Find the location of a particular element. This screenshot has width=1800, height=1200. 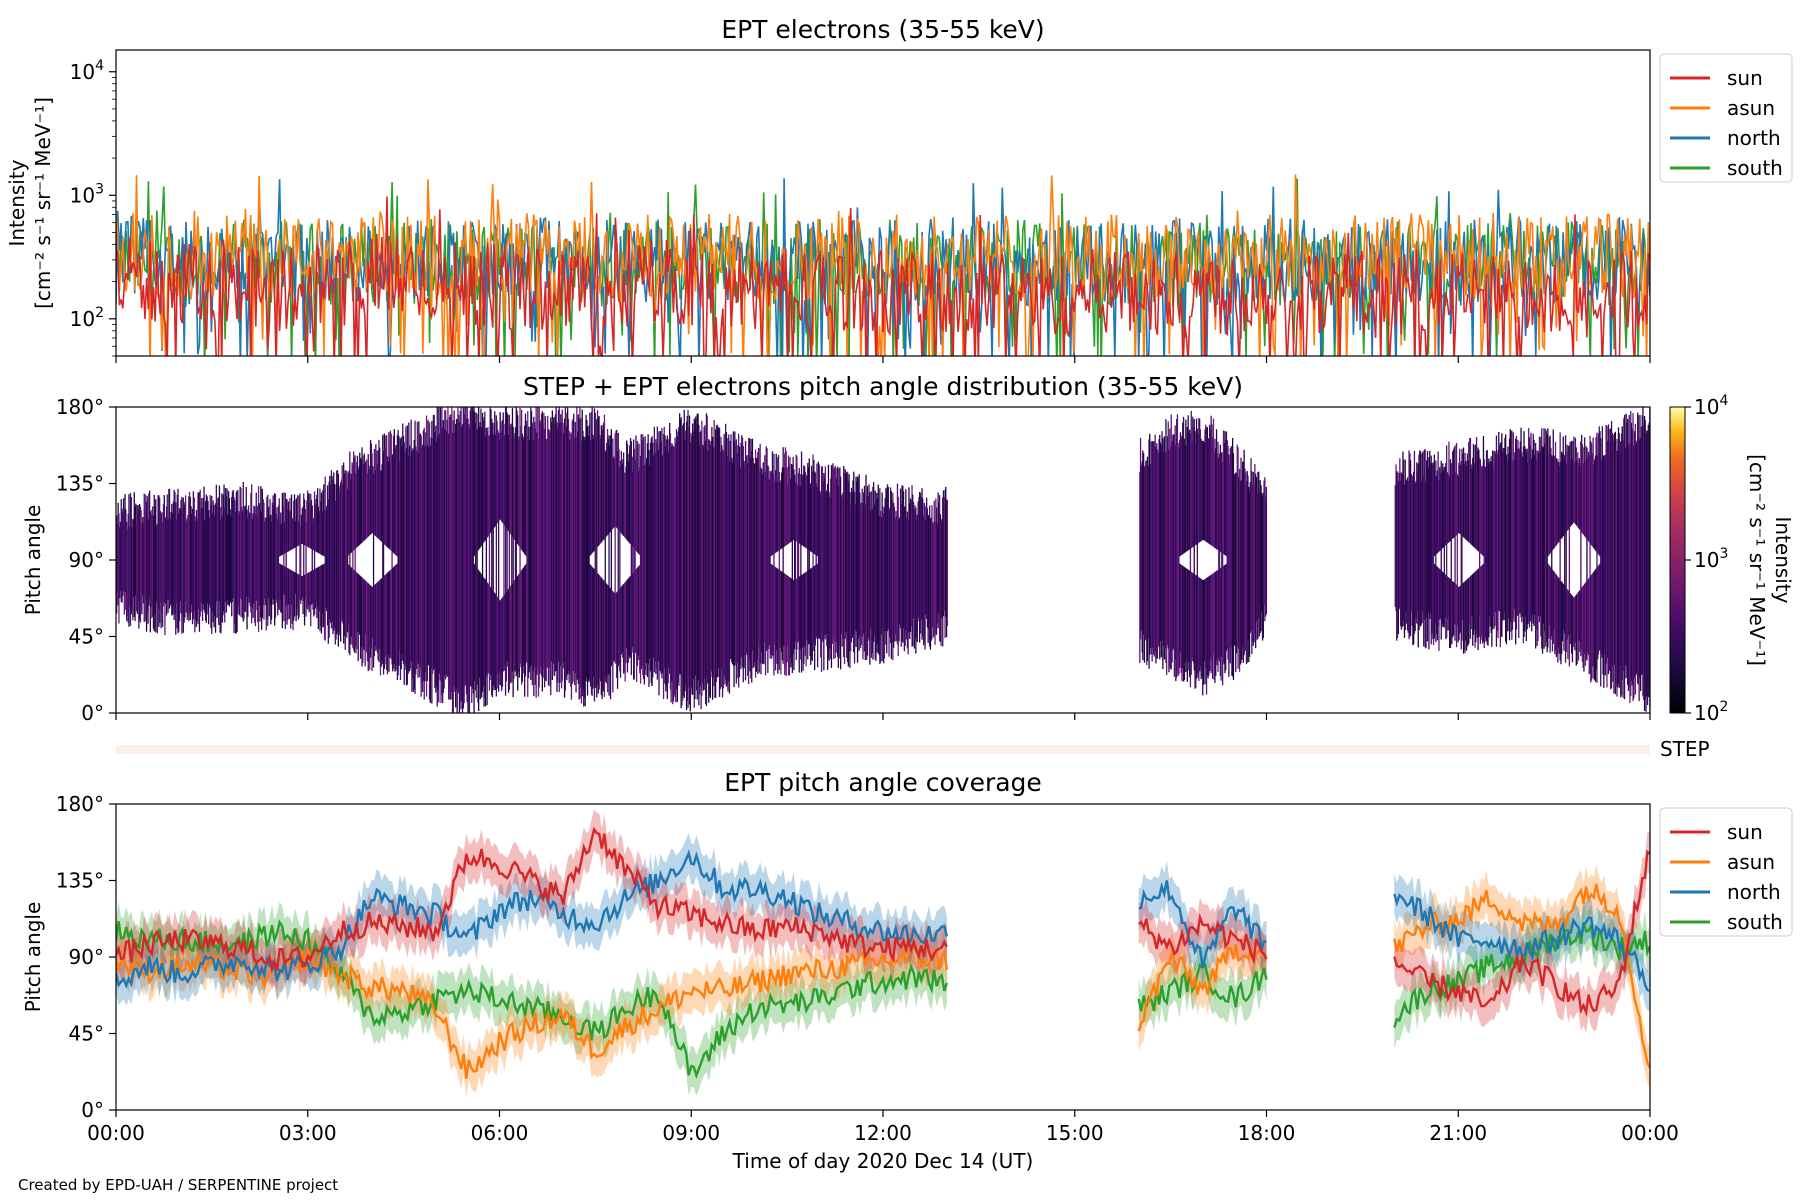

colorbar-label-line1: Intensity is located at coordinates (1783, 559).